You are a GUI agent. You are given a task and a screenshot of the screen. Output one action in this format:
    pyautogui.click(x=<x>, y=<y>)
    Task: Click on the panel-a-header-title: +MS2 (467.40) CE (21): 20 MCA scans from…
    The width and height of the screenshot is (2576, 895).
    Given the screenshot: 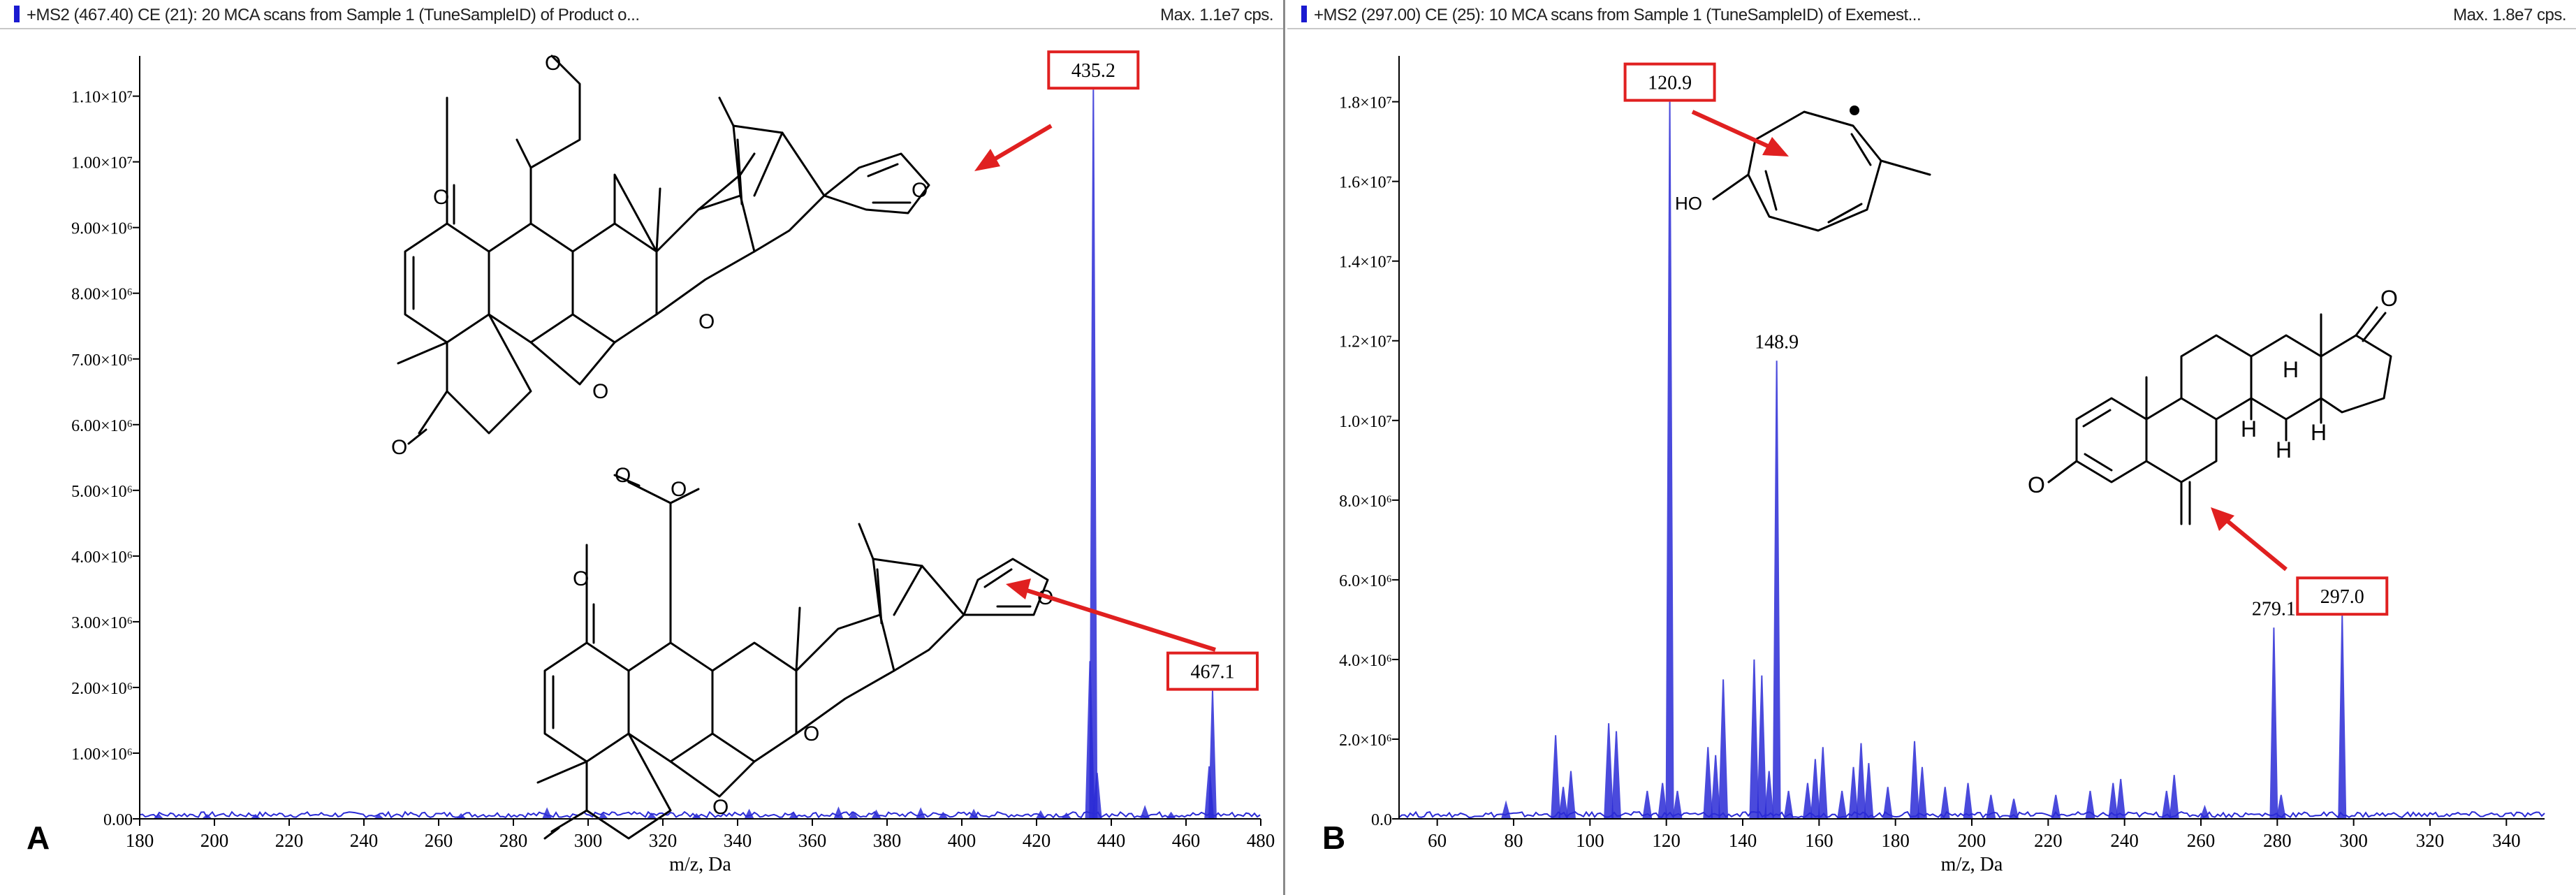 What is the action you would take?
    pyautogui.click(x=333, y=15)
    